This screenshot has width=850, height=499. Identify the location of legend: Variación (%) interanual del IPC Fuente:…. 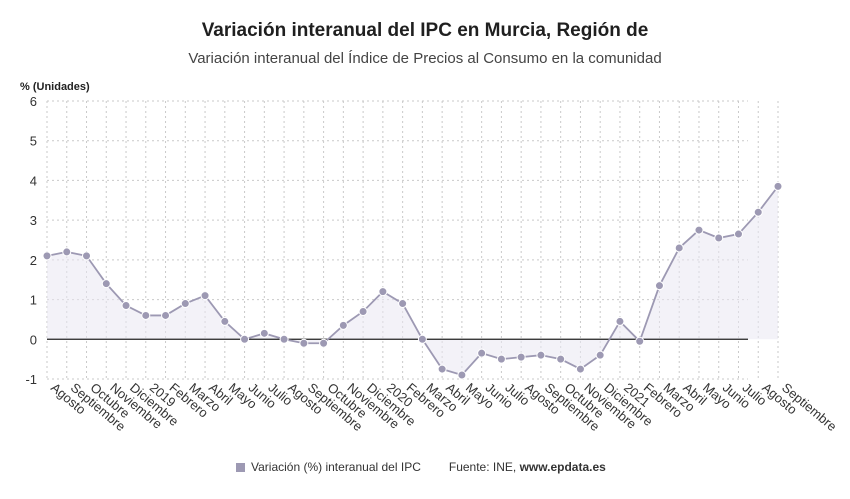
(421, 467).